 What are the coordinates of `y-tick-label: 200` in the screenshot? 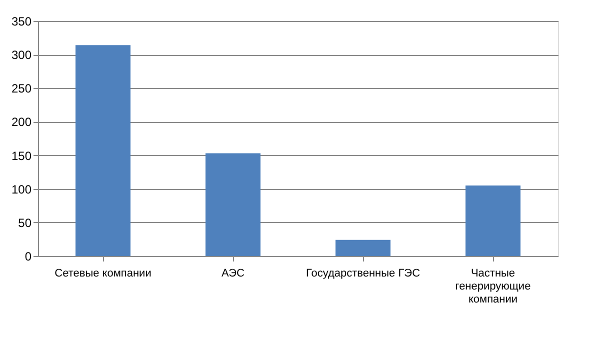 It's located at (21, 122).